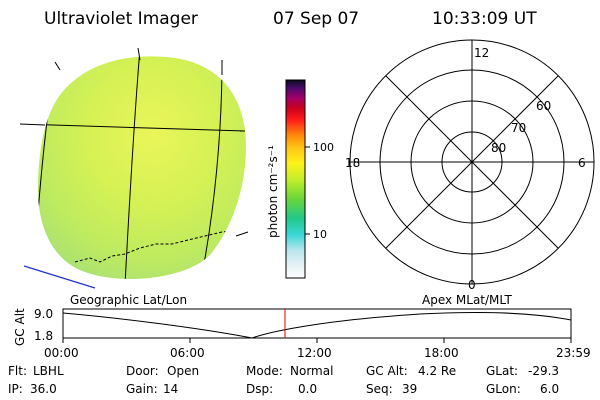 Image resolution: width=600 pixels, height=400 pixels. Describe the element at coordinates (300, 179) in the screenshot. I see `colorbar: 100 10 photon cm⁻²s⁻¹` at that location.